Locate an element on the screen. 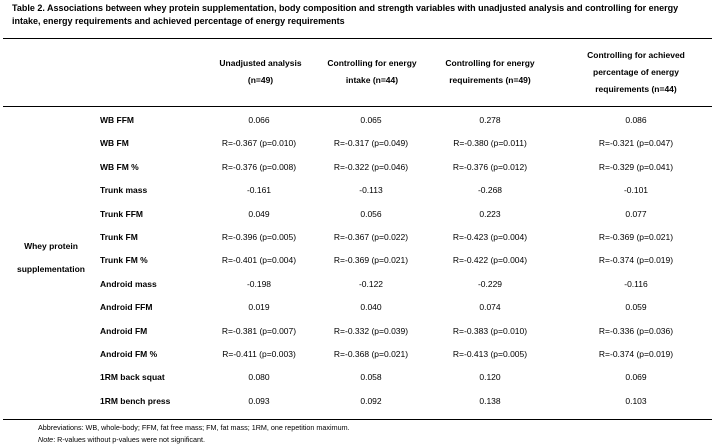  table-cell: 0.080 is located at coordinates (259, 377).